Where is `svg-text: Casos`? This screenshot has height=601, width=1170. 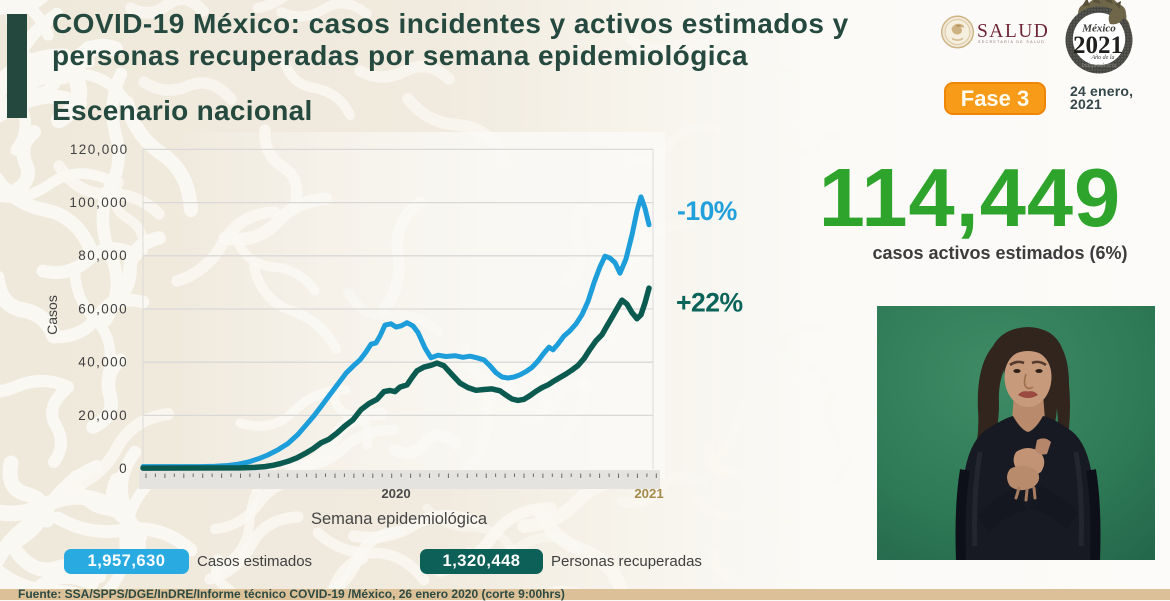 svg-text: Casos is located at coordinates (52, 315).